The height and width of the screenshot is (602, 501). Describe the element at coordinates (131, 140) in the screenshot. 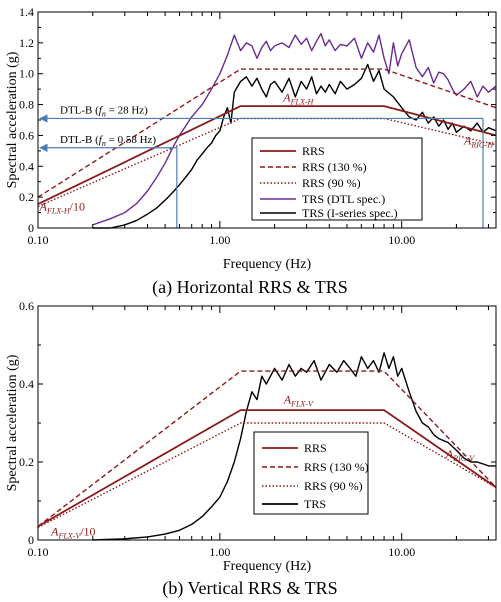

I see `dtl-058-suffix: = 0.58 Hz)` at that location.